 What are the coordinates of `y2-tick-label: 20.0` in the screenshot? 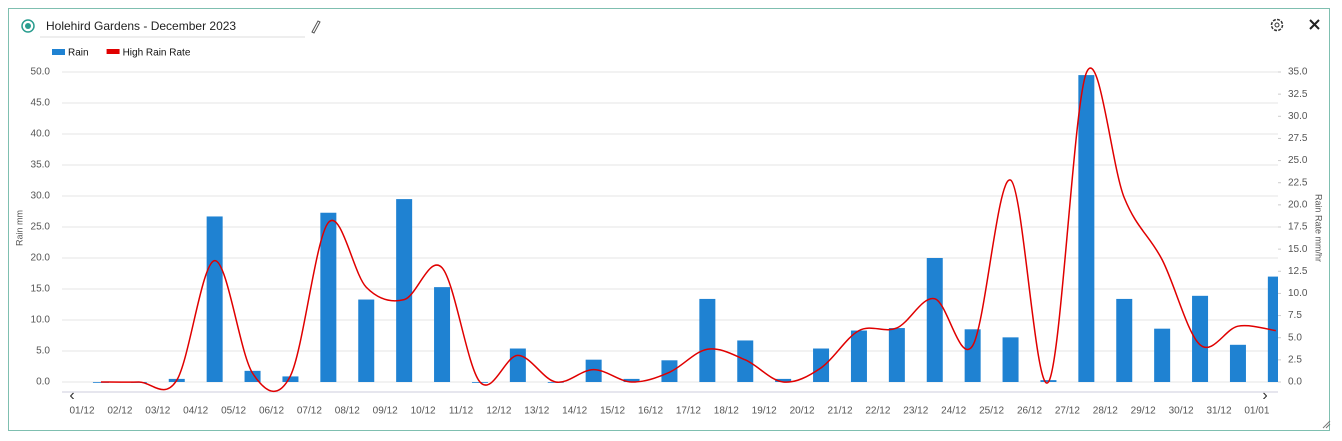 It's located at (1298, 204).